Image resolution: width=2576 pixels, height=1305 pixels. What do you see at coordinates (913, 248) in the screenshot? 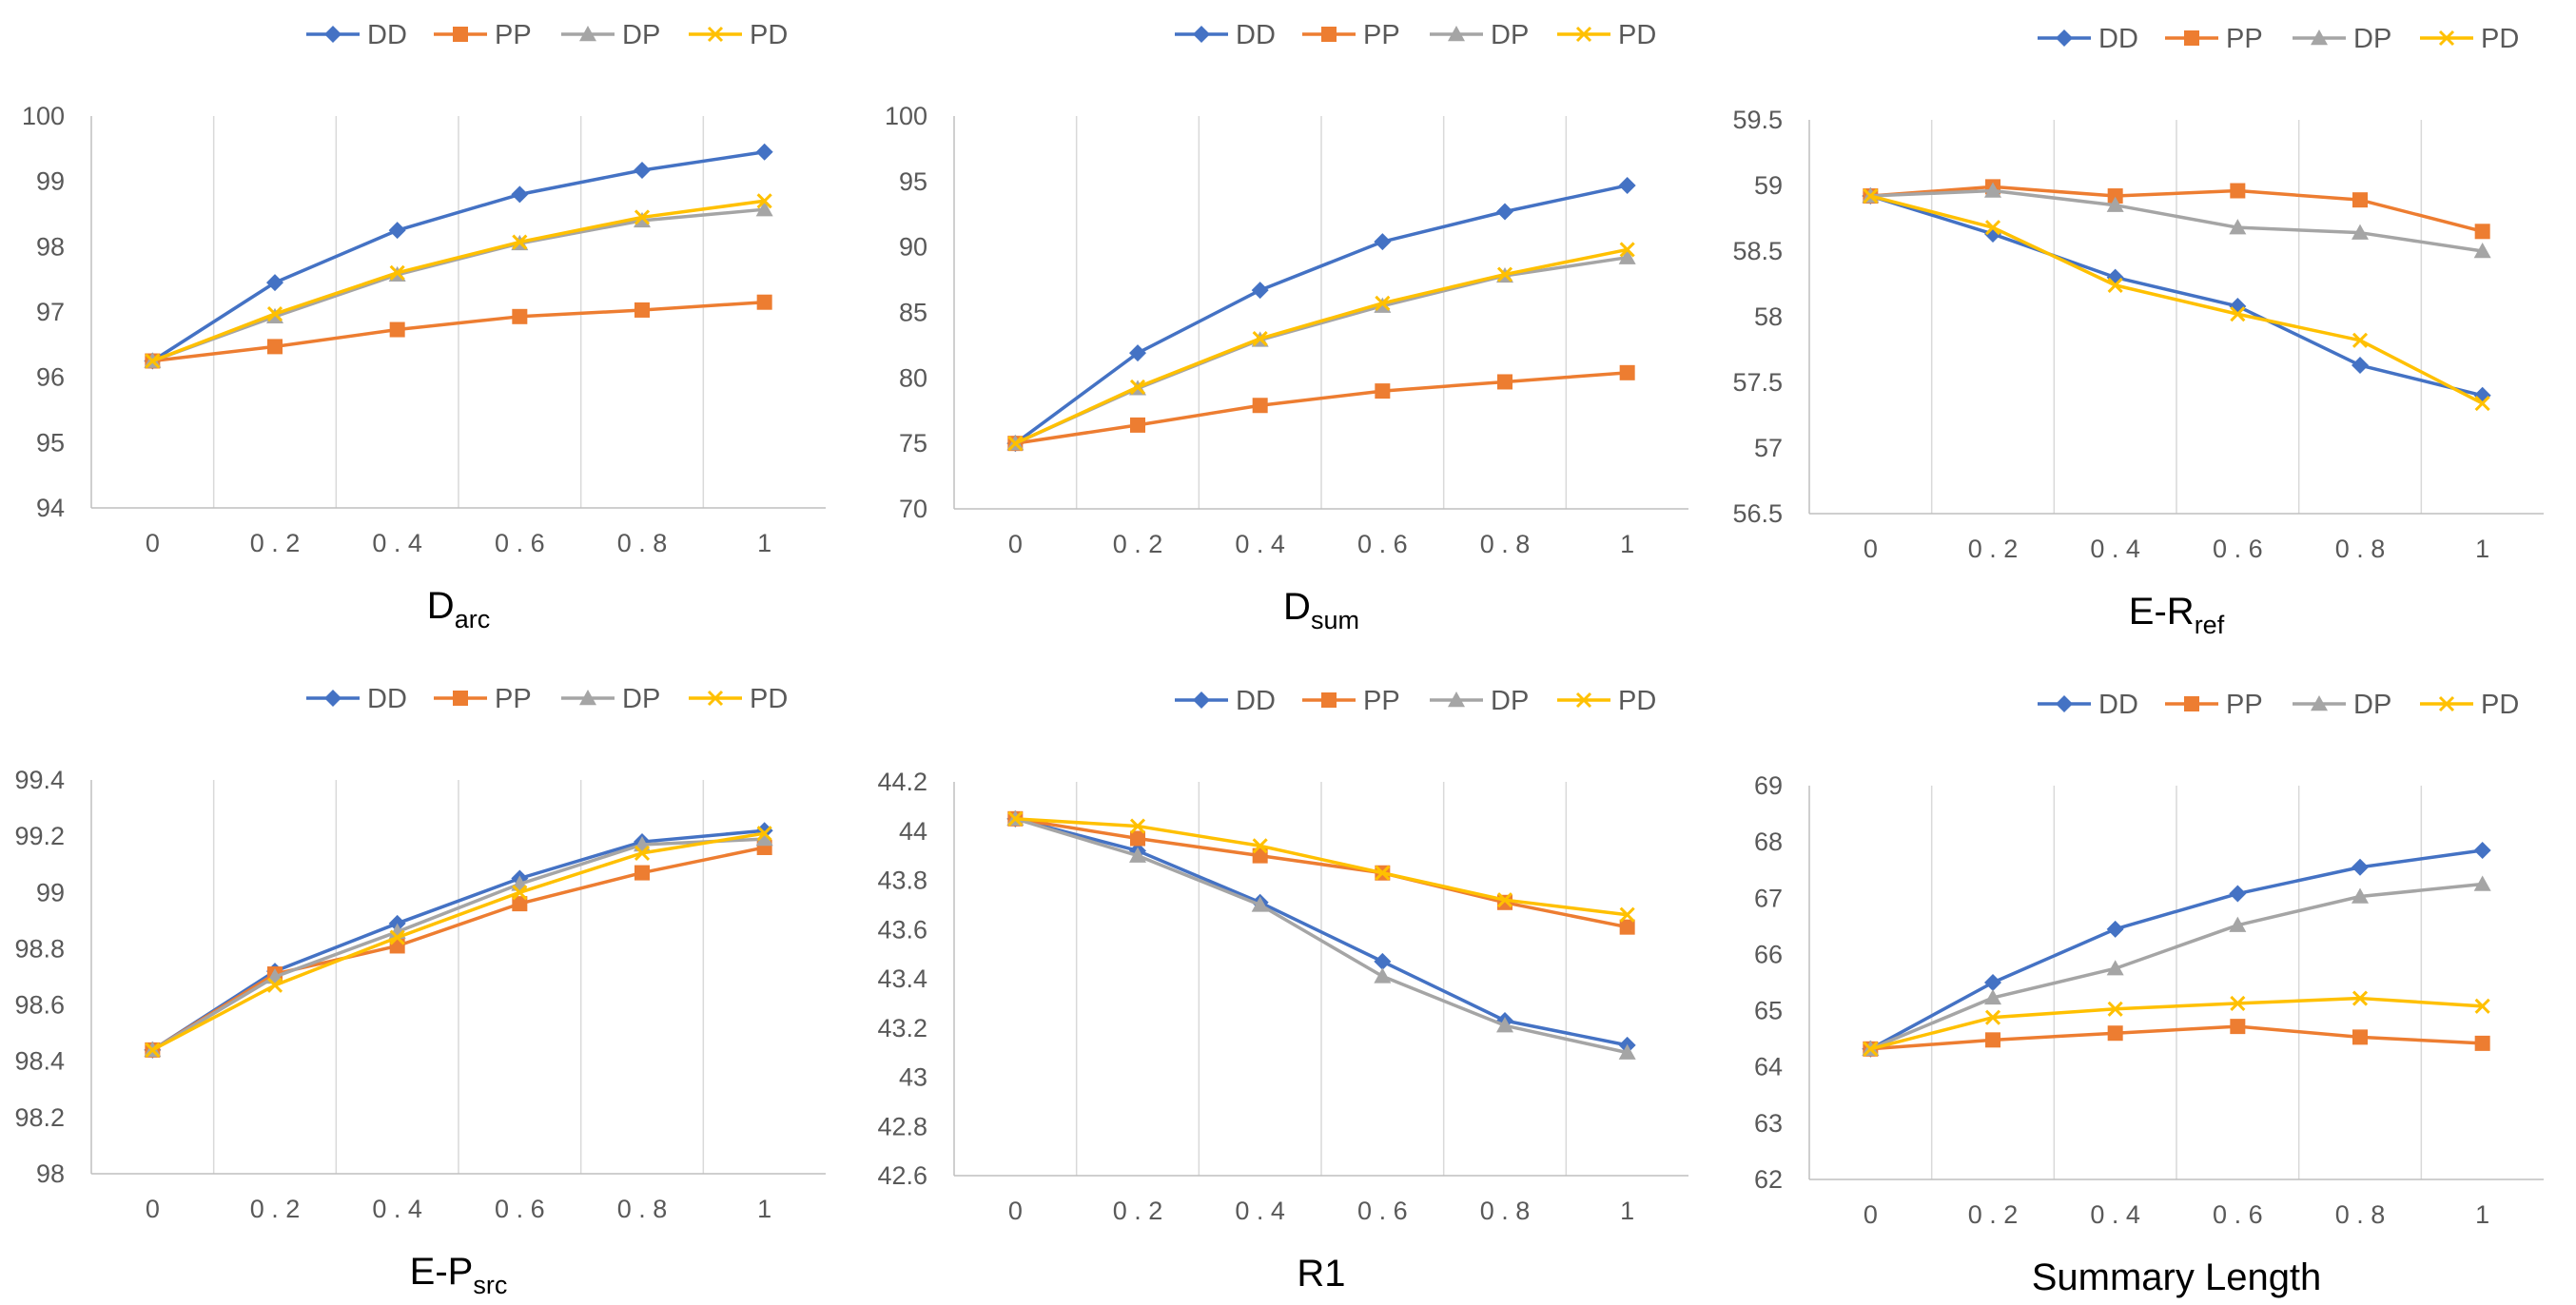
I see `y-tick-label: 90` at bounding box center [913, 248].